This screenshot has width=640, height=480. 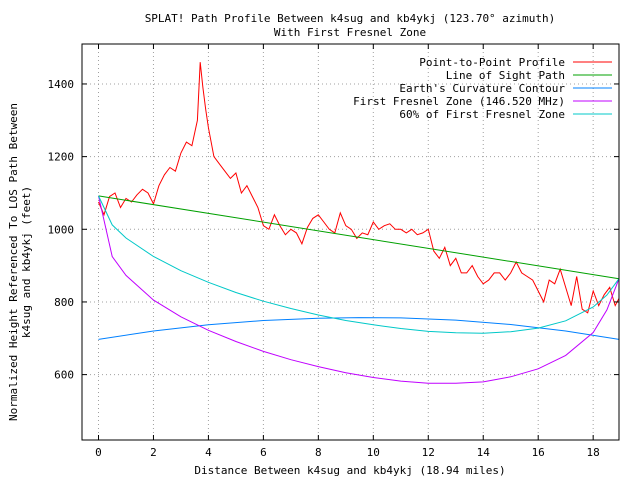 What do you see at coordinates (263, 452) in the screenshot?
I see `x-tick-label: 6` at bounding box center [263, 452].